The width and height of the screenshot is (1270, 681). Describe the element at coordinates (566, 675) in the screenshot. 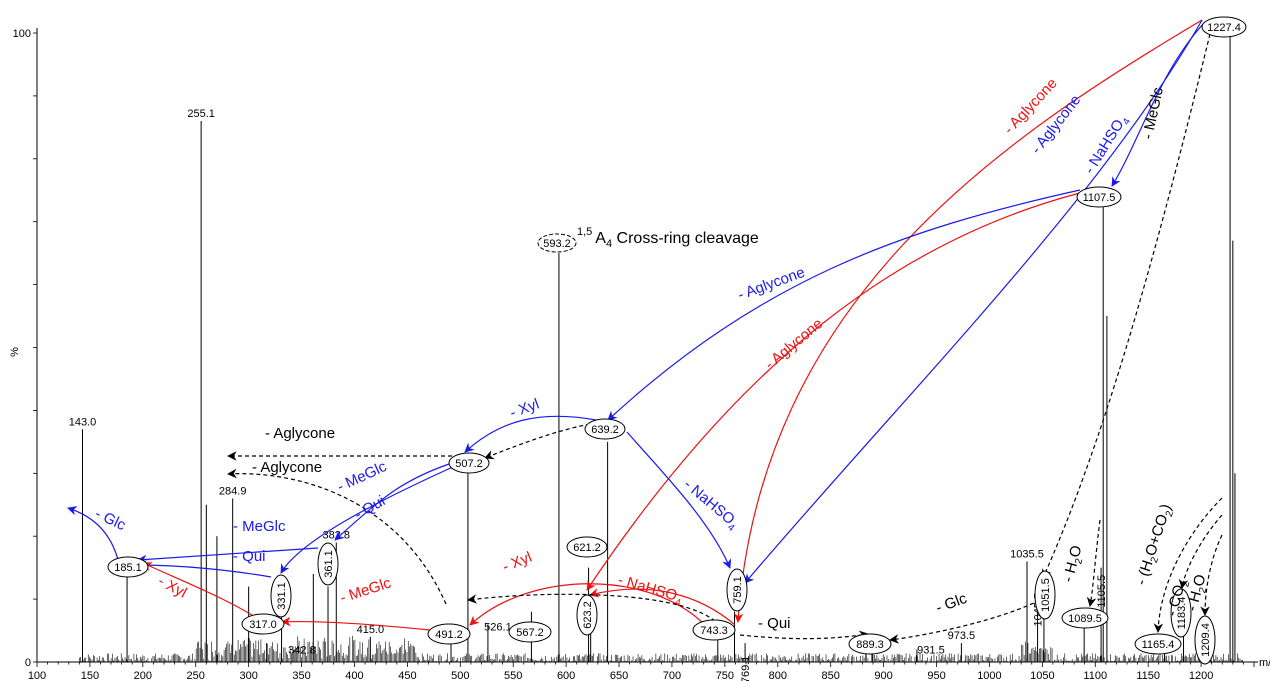

I see `x-tick-label: 600` at that location.